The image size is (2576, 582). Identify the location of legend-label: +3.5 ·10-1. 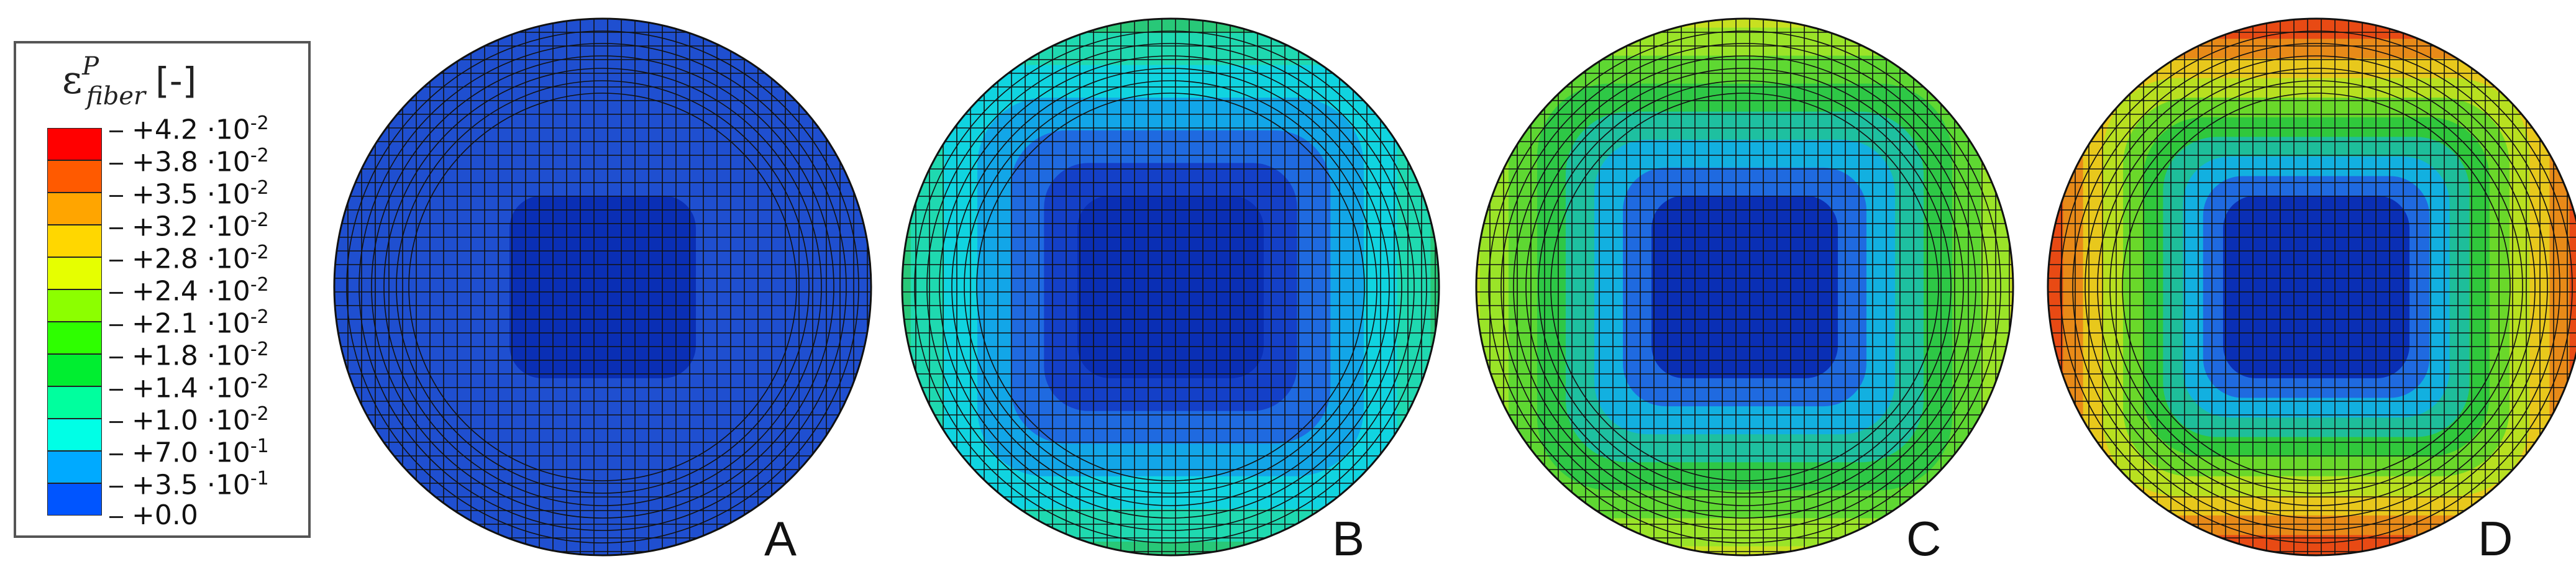
(189, 484).